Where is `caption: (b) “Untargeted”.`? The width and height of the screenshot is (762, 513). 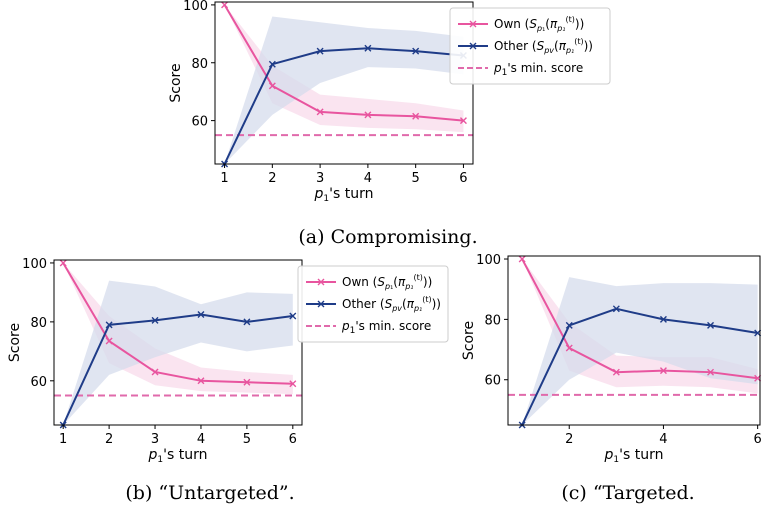 caption: (b) “Untargeted”. is located at coordinates (209, 493).